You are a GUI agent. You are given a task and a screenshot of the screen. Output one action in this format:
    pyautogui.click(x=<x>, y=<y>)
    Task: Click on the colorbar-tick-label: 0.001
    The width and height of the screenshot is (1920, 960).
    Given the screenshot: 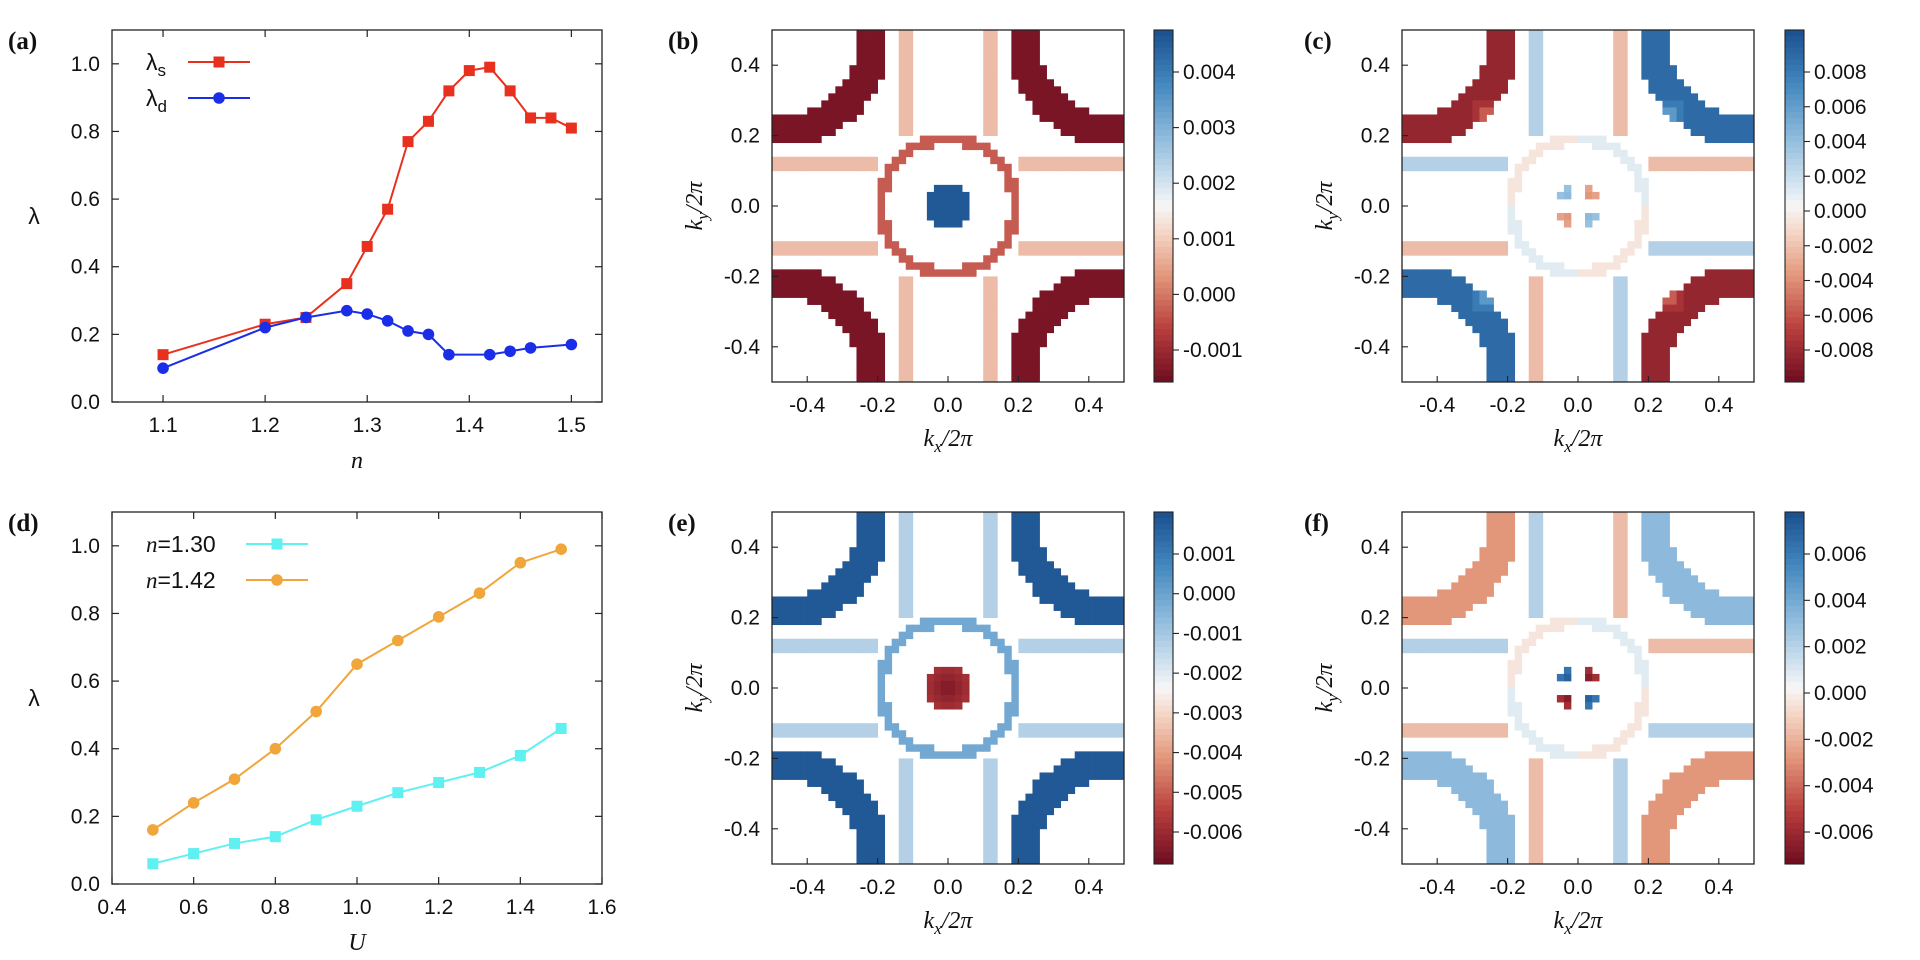 What is the action you would take?
    pyautogui.click(x=1209, y=239)
    